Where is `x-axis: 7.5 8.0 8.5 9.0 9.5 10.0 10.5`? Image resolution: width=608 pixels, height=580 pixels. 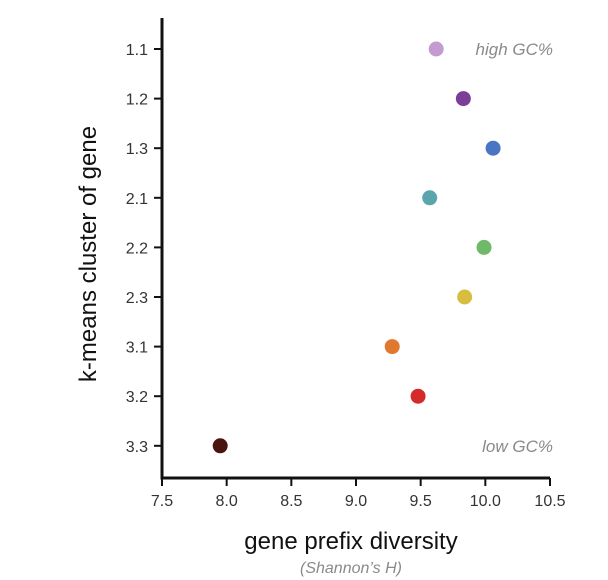 x-axis: 7.5 8.0 8.5 9.0 9.5 10.0 10.5 is located at coordinates (358, 493).